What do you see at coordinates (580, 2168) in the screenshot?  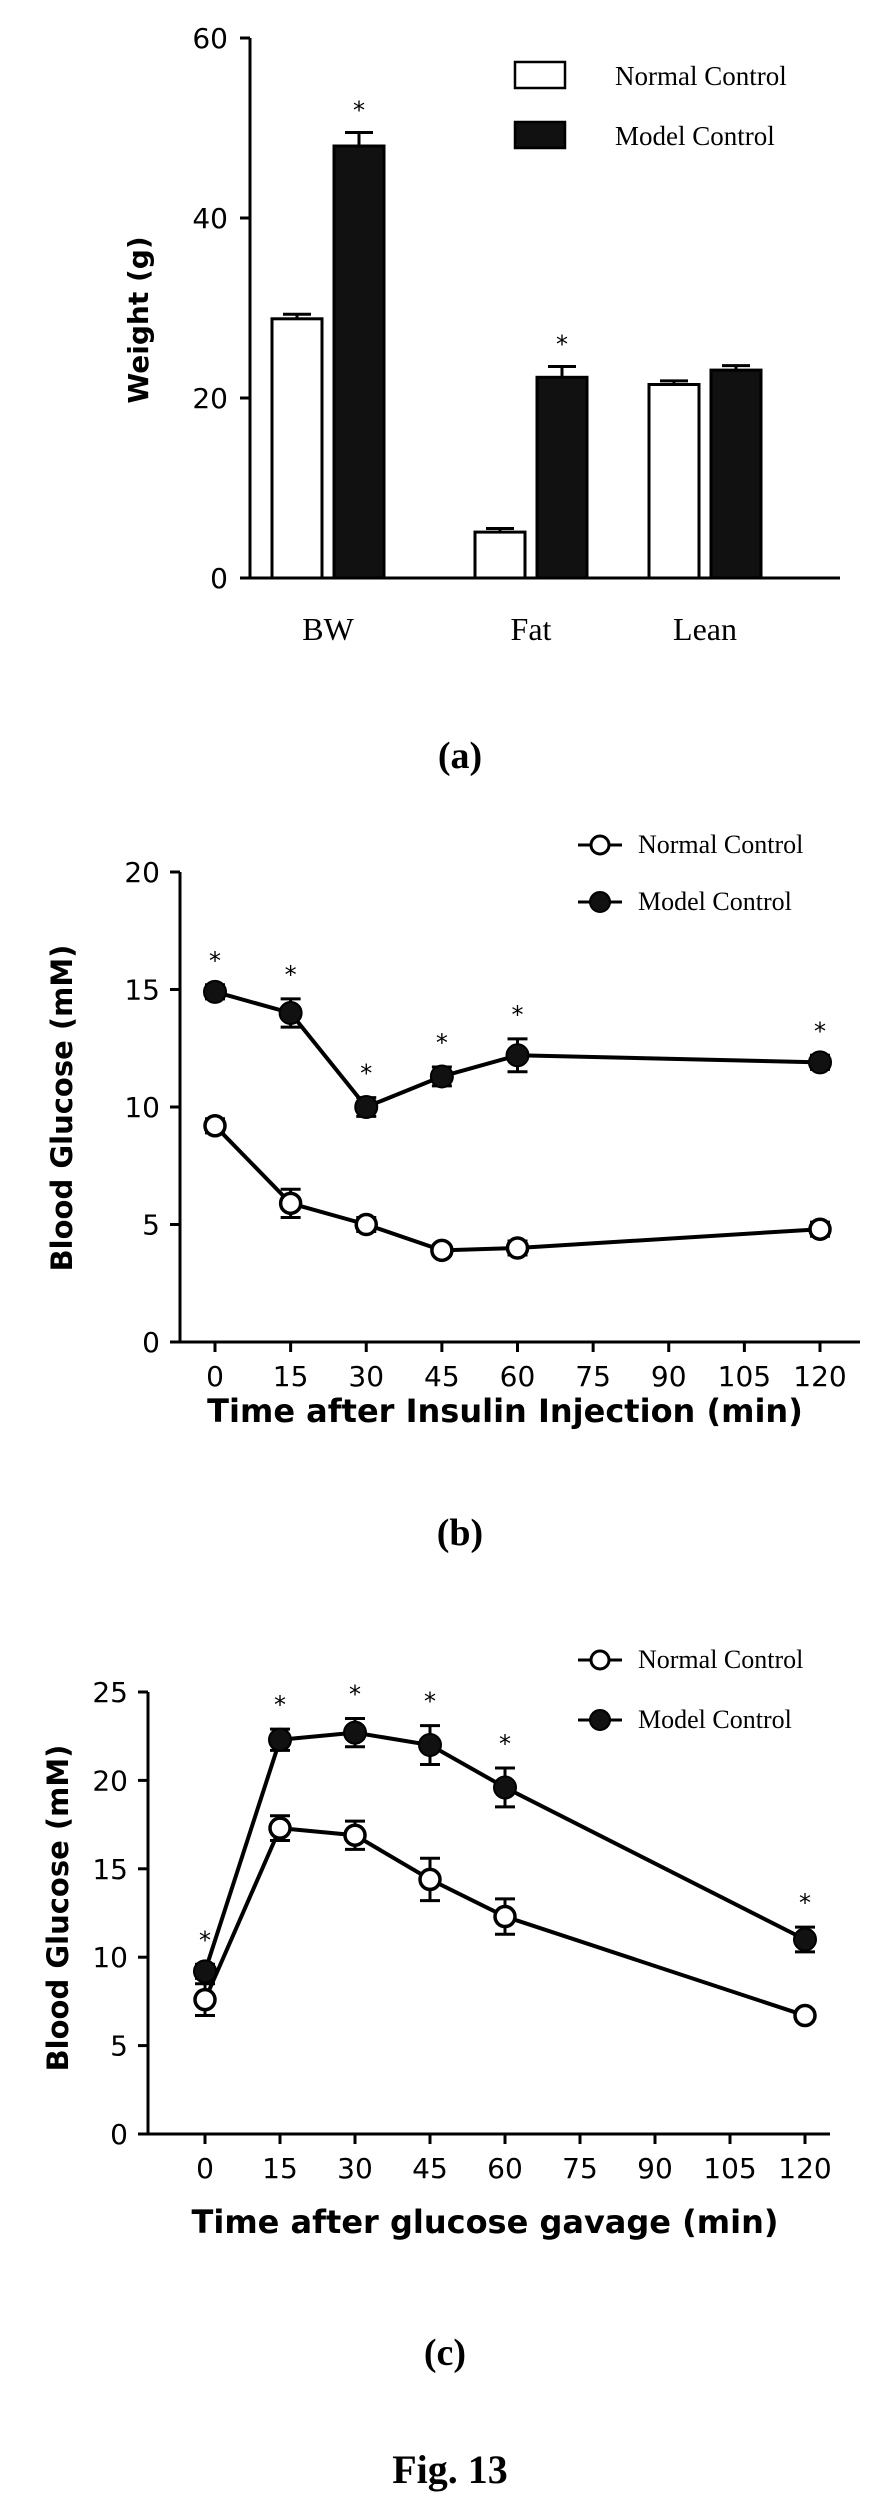 I see `chart-c-xtick-label: 75` at bounding box center [580, 2168].